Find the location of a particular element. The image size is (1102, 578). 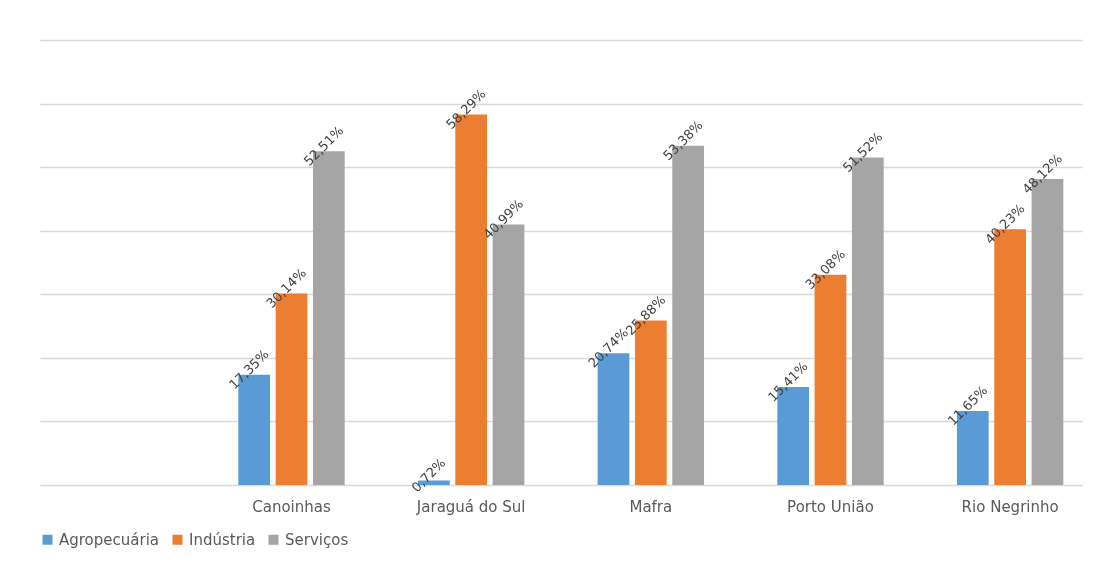

legend-label: Indústria is located at coordinates (222, 539).